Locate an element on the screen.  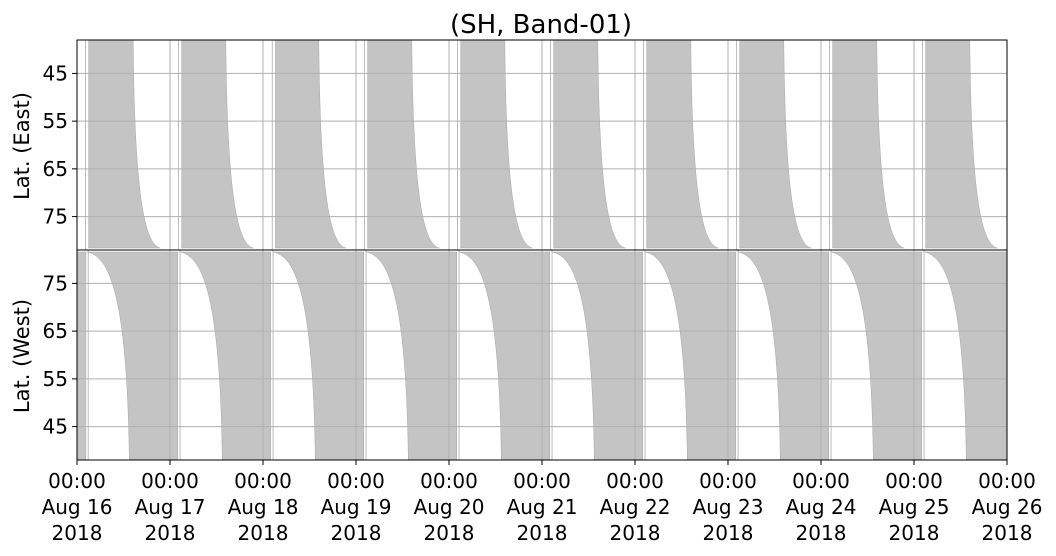
xtick-label-8-line-2: Aug 23 is located at coordinates (728, 507).